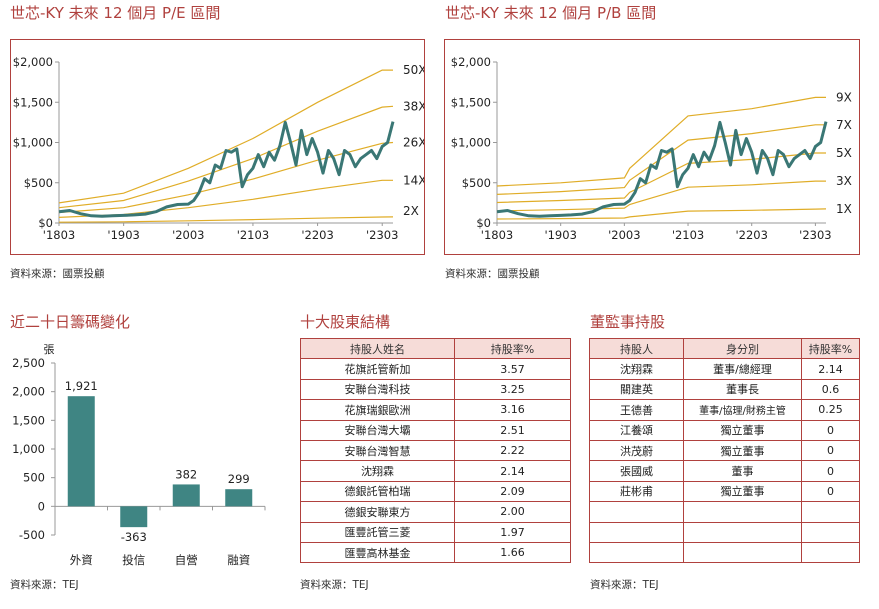 Image resolution: width=879 pixels, height=609 pixels. I want to click on pe-band-label: 38X, so click(413, 106).